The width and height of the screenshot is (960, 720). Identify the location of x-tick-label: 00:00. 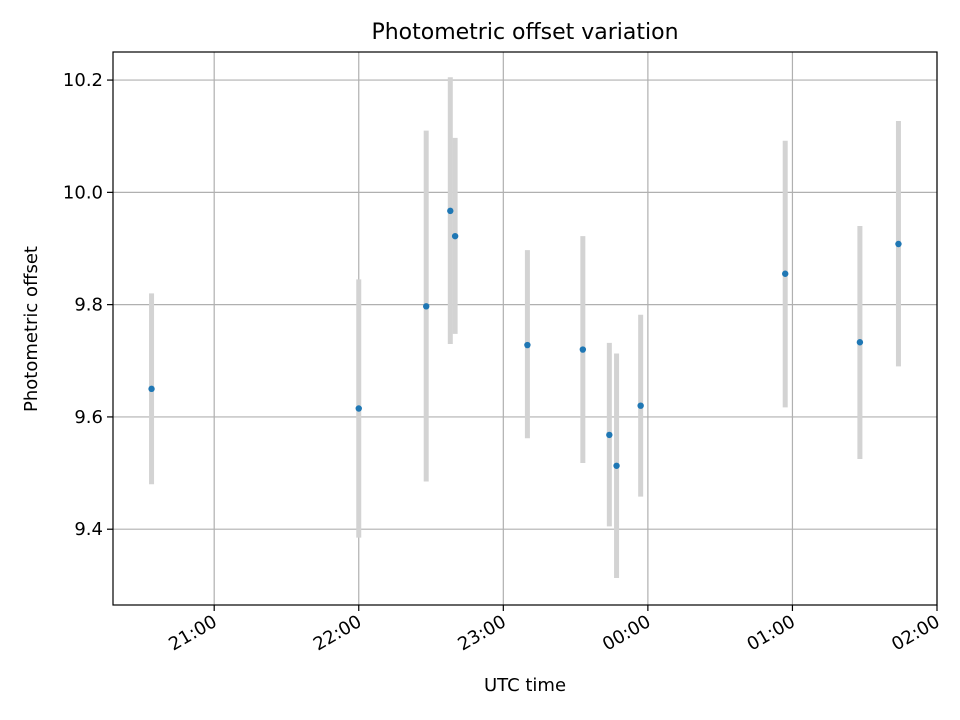
(626, 633).